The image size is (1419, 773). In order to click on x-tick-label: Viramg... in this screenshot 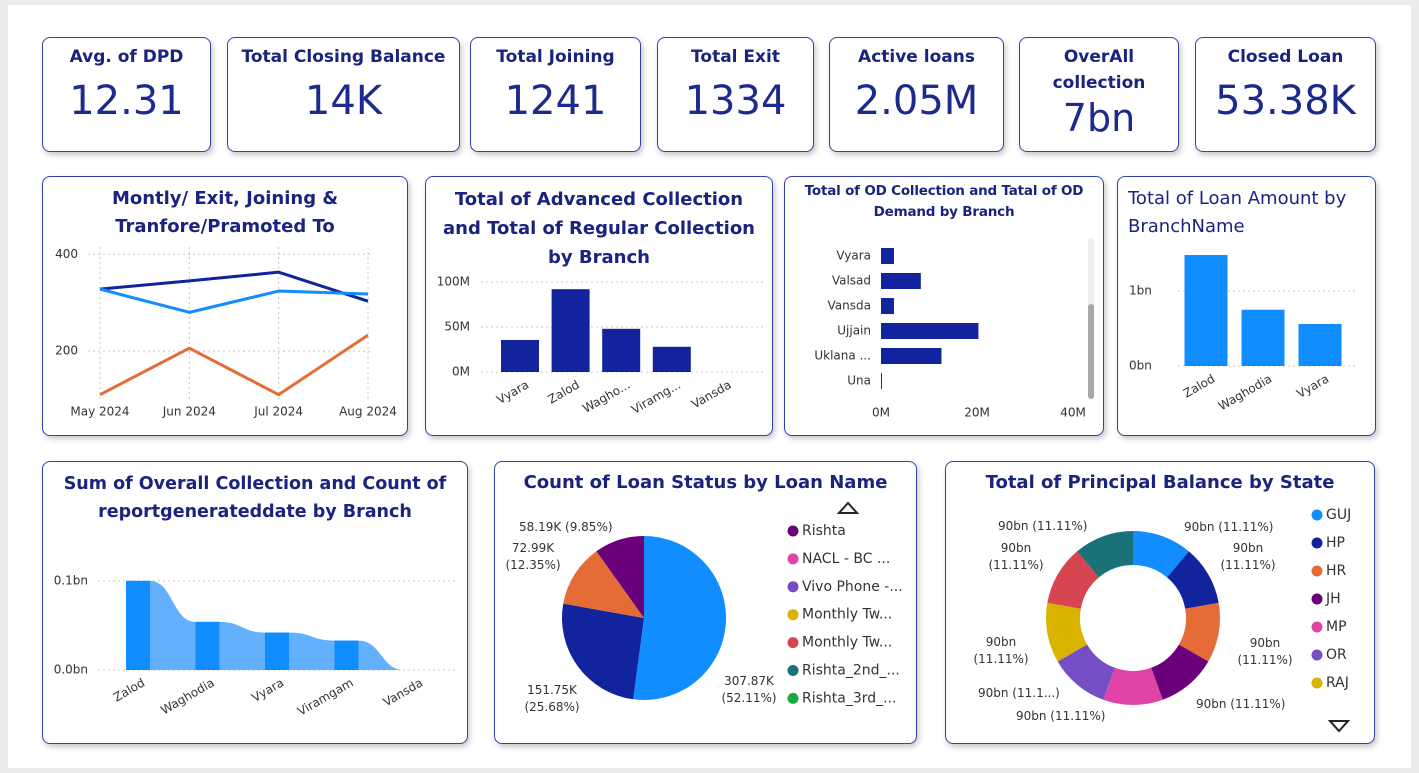, I will do `click(656, 397)`.